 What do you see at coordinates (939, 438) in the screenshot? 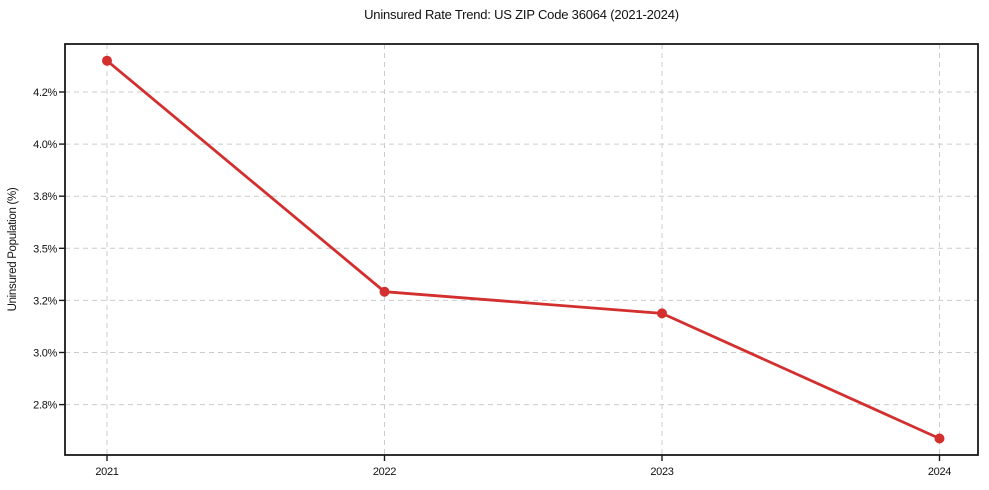
I see `data-point-2024` at bounding box center [939, 438].